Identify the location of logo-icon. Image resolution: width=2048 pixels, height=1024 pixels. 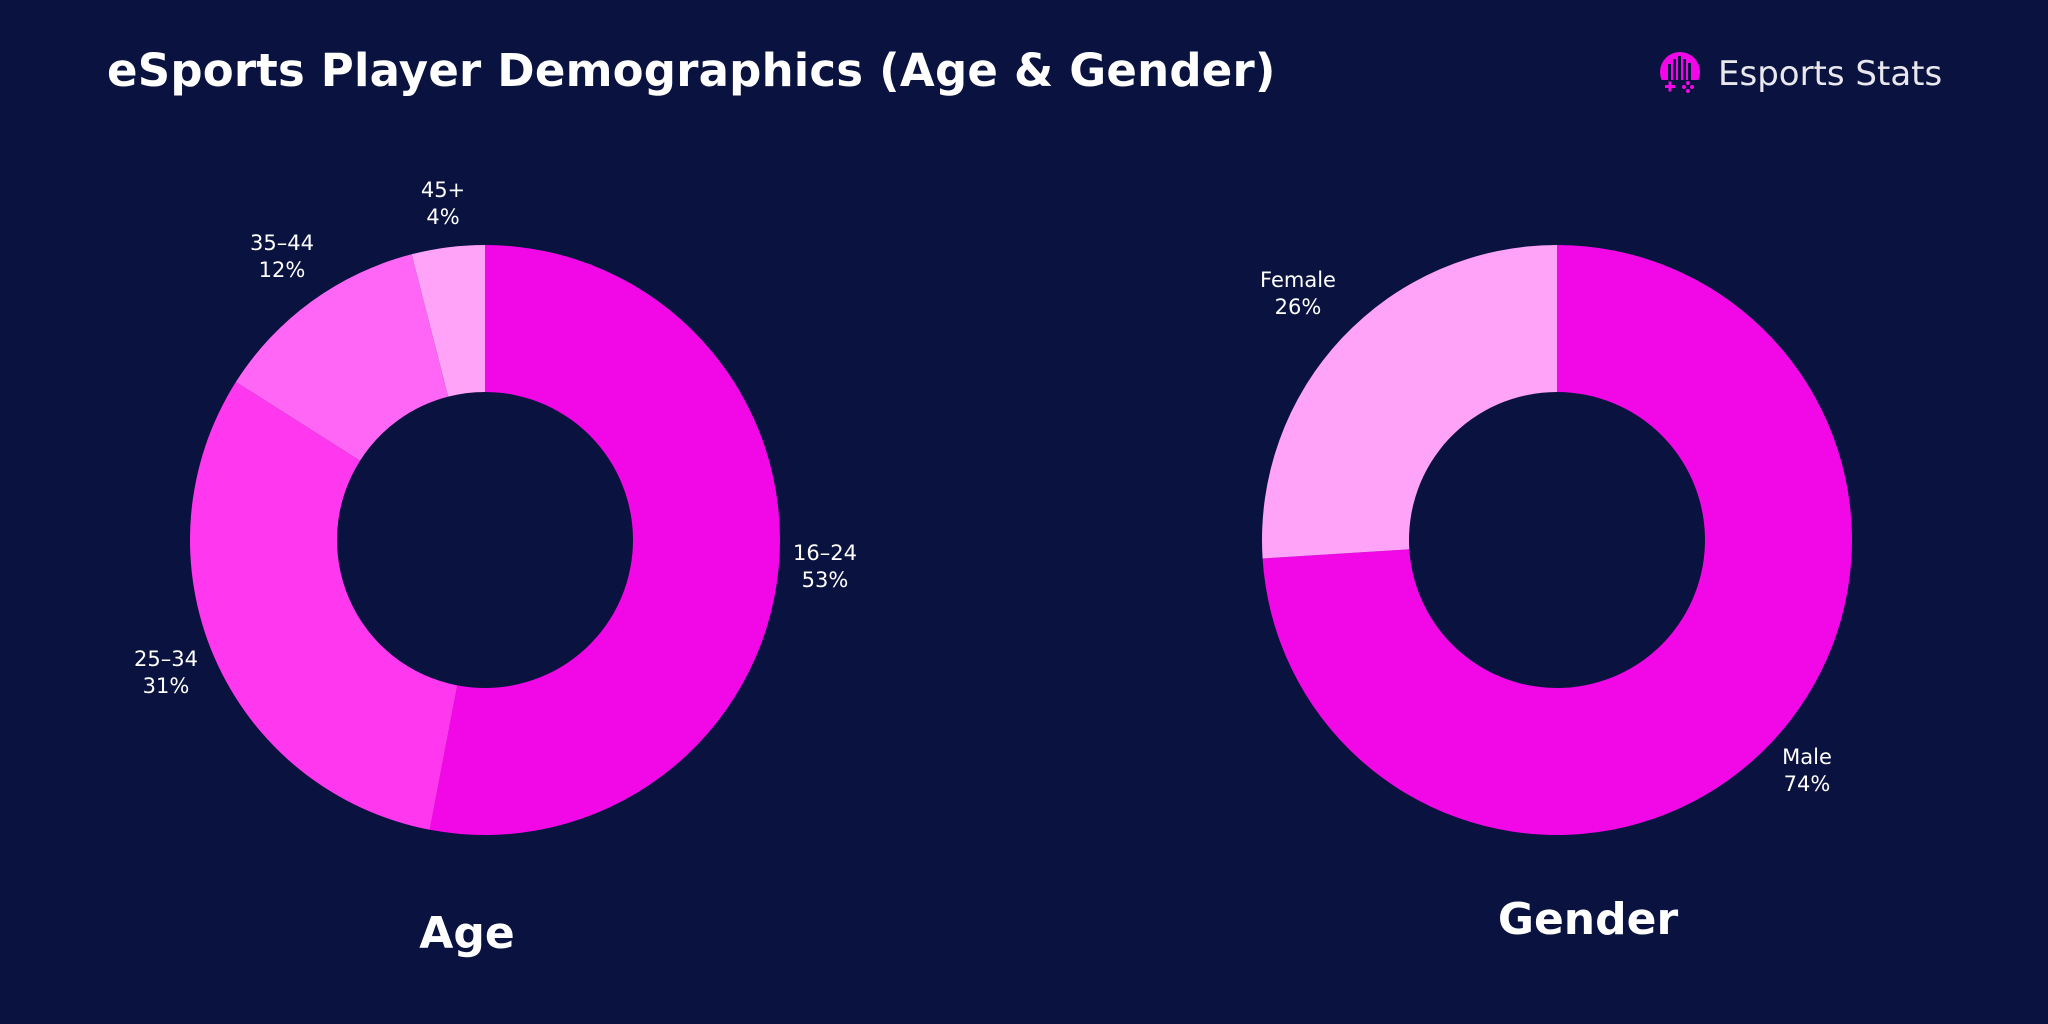
(1680, 75).